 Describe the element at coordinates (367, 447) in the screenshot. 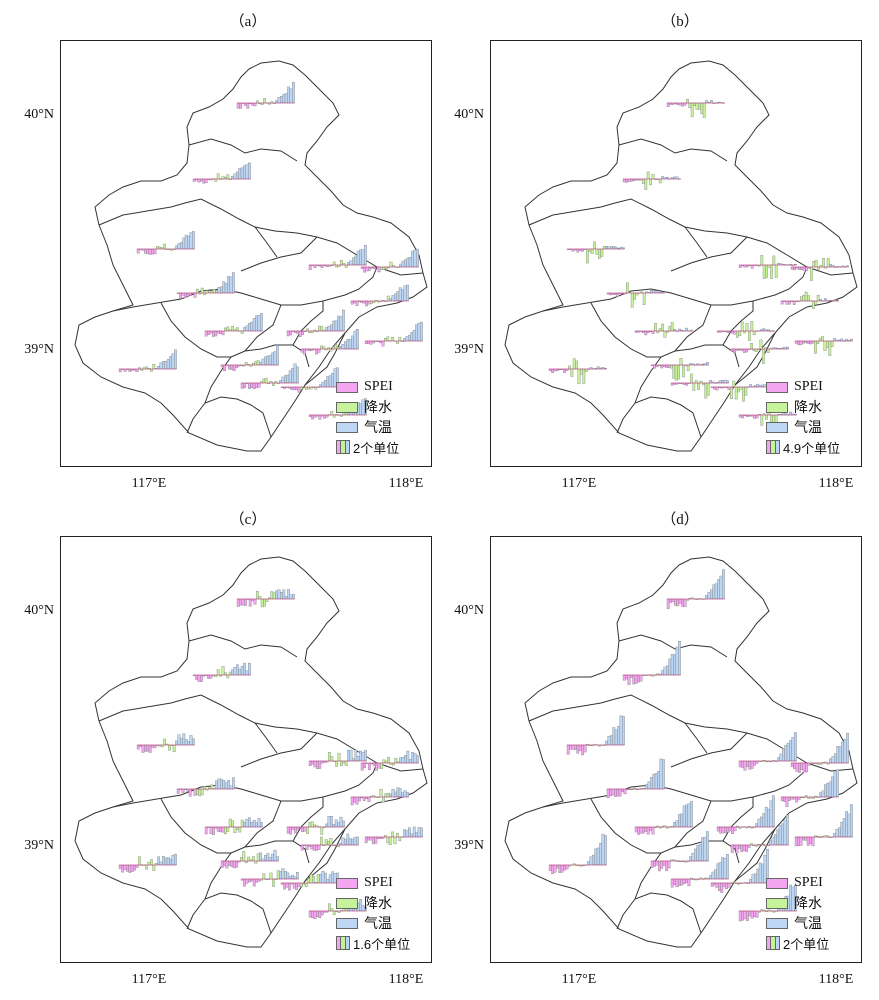

I see `legend-scale-a: 2个单位` at that location.